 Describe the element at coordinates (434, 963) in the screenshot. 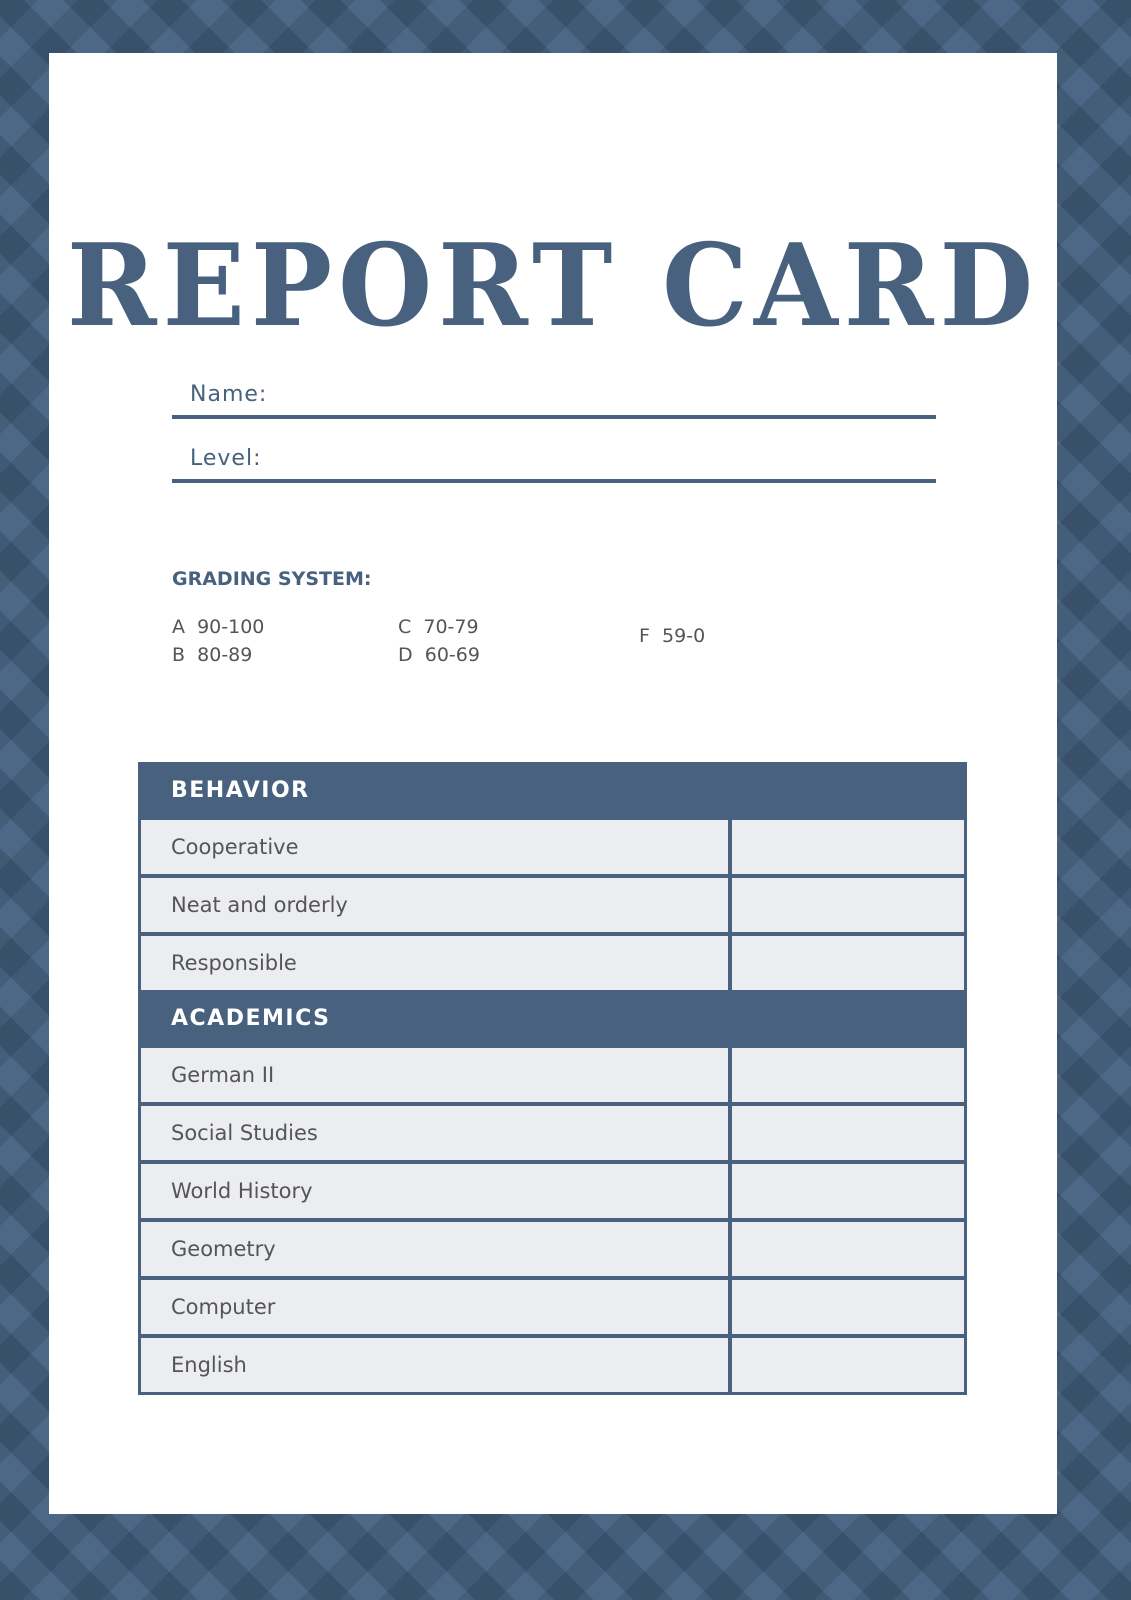

I see `subject-label: Responsible` at that location.